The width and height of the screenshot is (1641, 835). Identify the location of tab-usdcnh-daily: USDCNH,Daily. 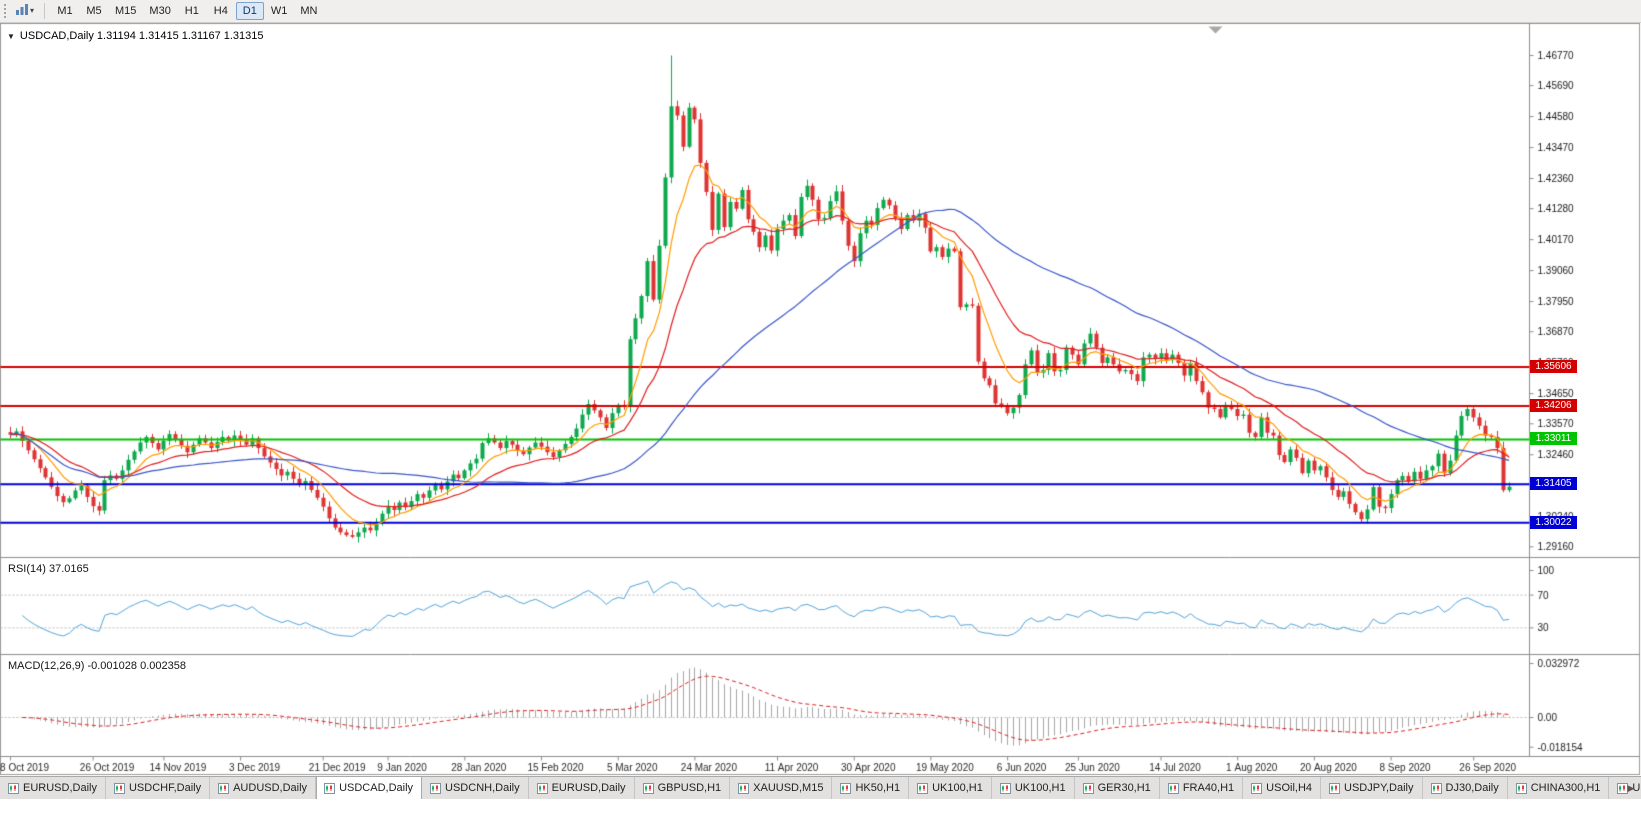
(475, 788).